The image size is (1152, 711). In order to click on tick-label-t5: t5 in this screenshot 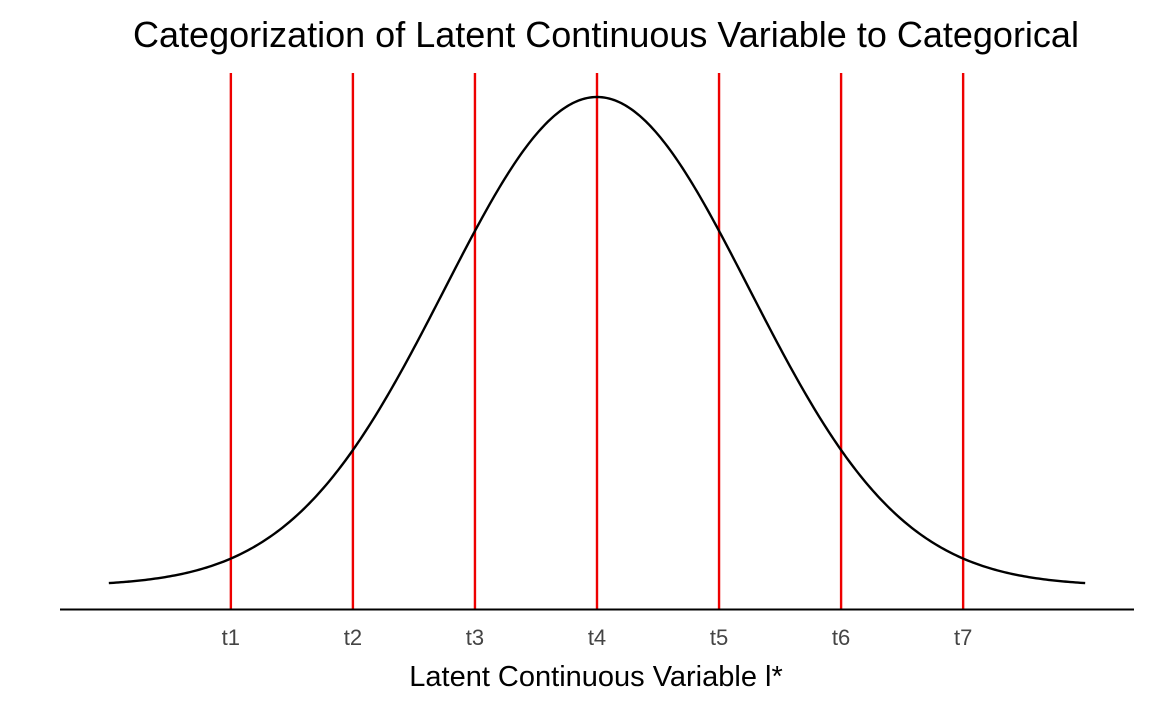, I will do `click(719, 637)`.